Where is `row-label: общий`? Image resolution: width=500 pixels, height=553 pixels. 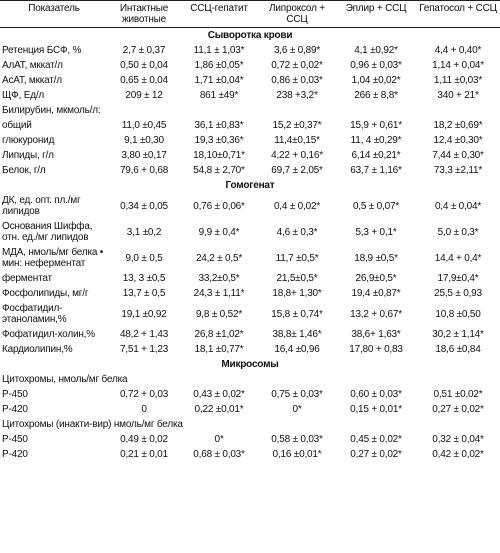
row-label: общий is located at coordinates (17, 125).